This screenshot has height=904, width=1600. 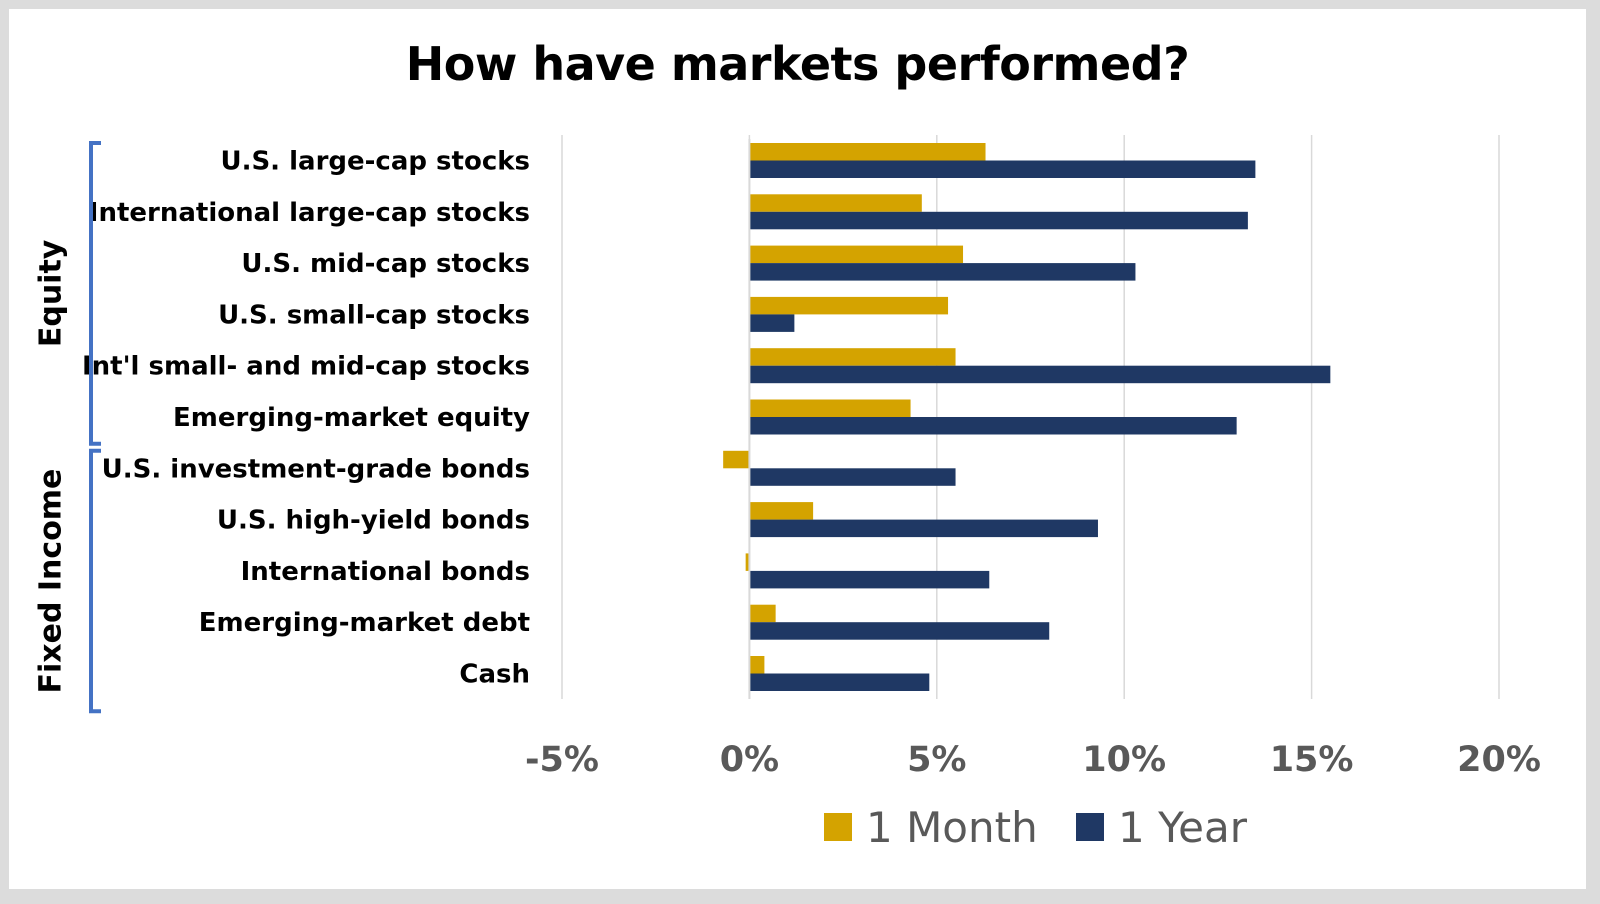 I want to click on category-label: U.S. large-cap stocks, so click(x=375, y=162).